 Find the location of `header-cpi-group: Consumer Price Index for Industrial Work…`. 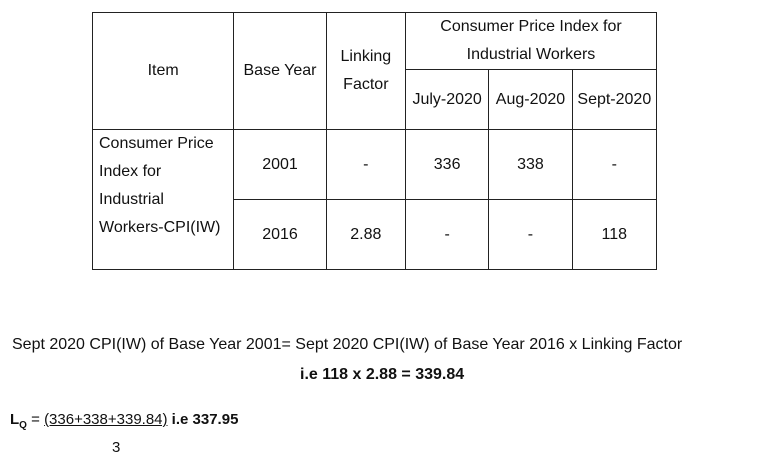

header-cpi-group: Consumer Price Index for Industrial Work… is located at coordinates (531, 41).